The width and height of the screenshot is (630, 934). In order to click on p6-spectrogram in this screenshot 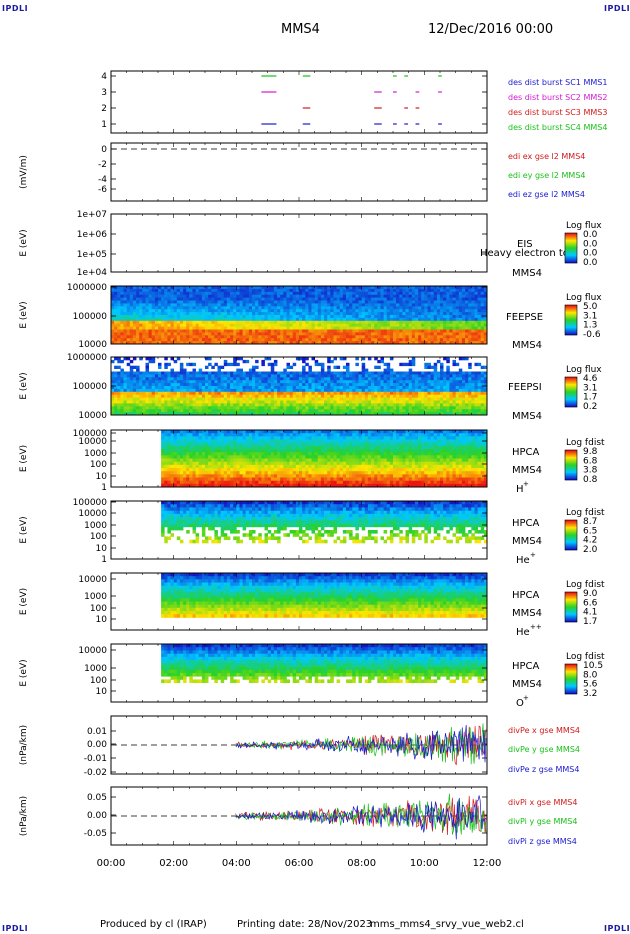, I will do `click(324, 459)`.